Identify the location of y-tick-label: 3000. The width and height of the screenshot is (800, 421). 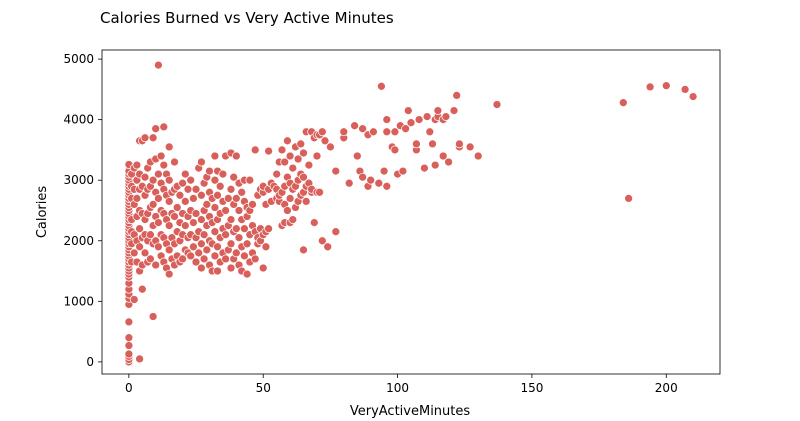
(78, 180).